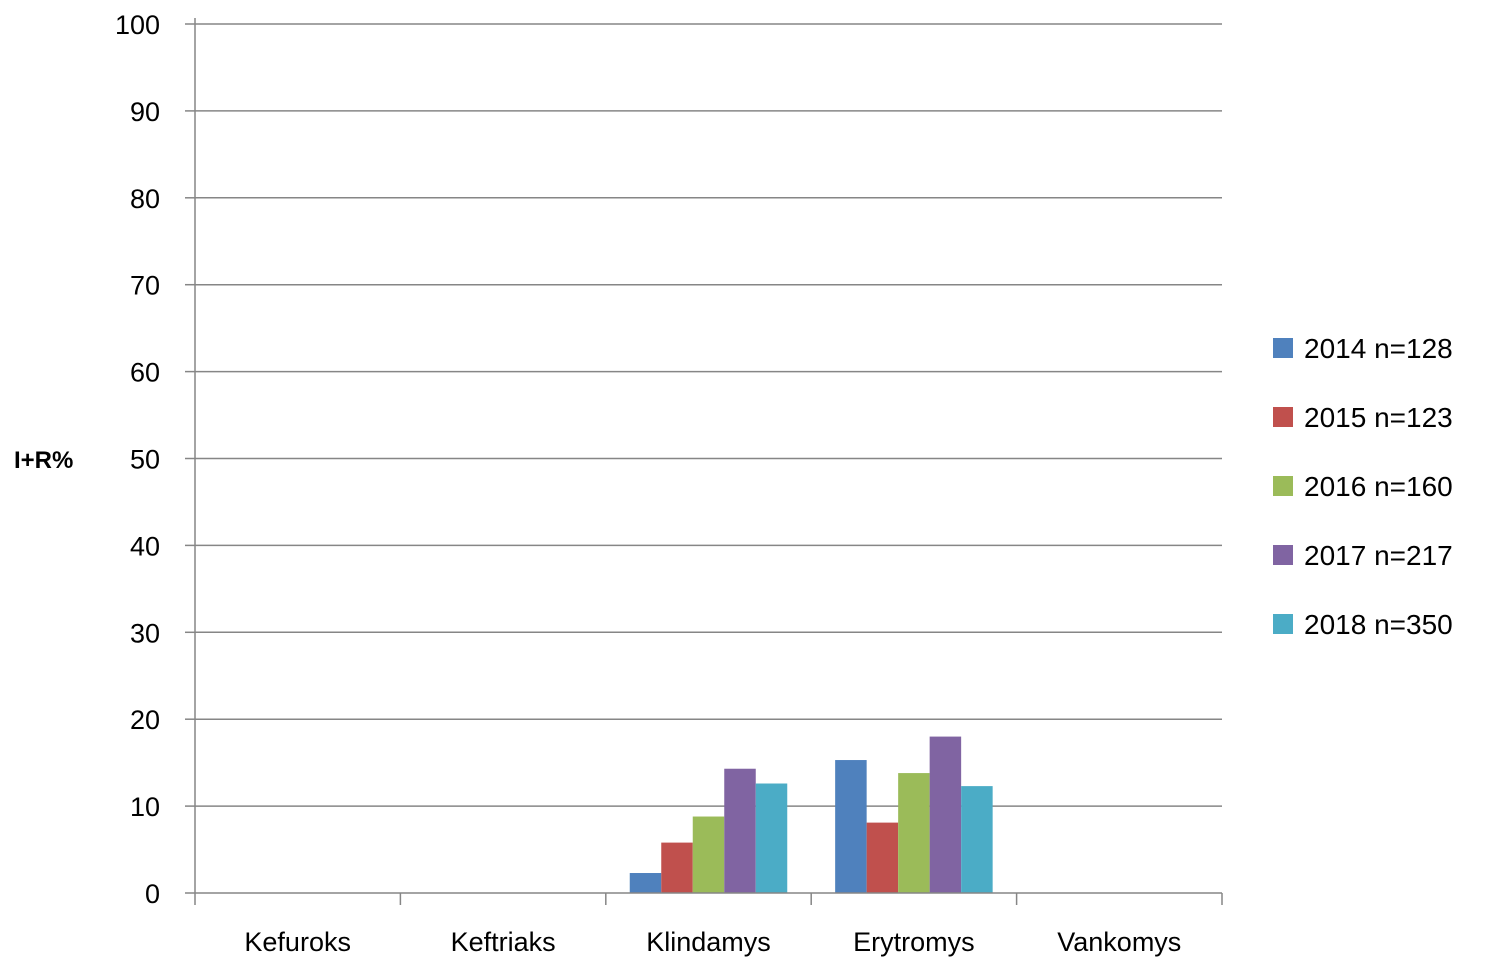 Image resolution: width=1498 pixels, height=960 pixels. I want to click on y-tick-label: 80, so click(145, 199).